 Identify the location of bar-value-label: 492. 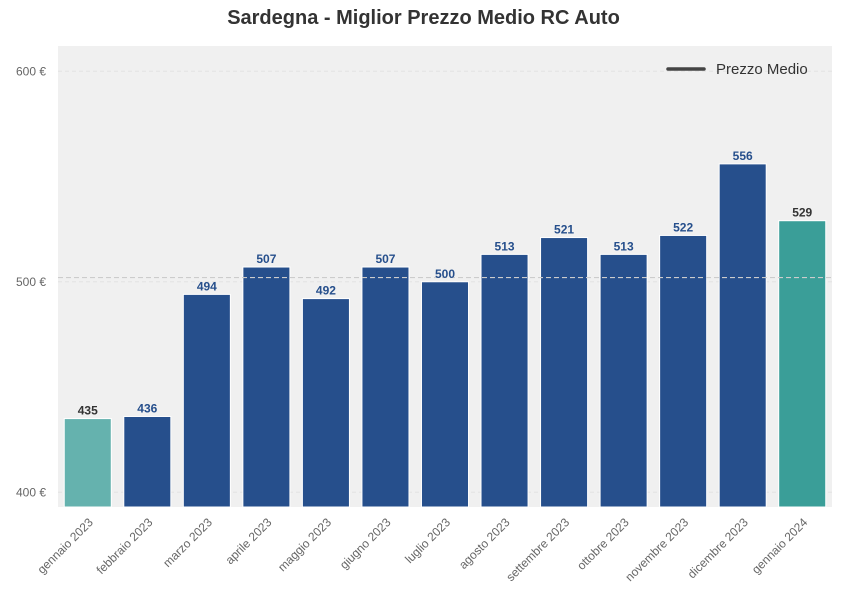
(326, 291).